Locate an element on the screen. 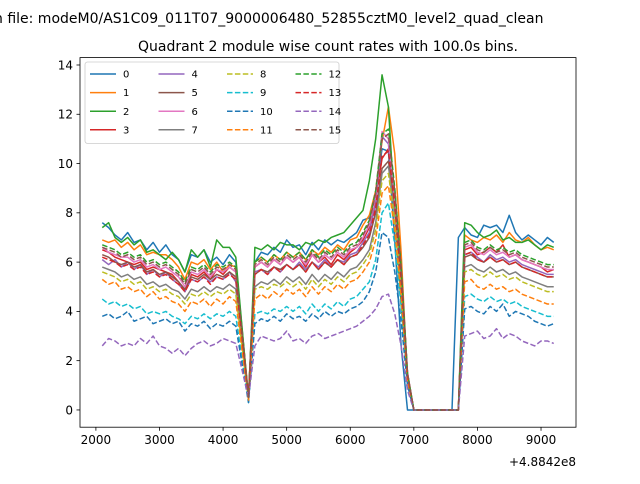  x-axis-offset-label: +4.8842e8 is located at coordinates (542, 462).